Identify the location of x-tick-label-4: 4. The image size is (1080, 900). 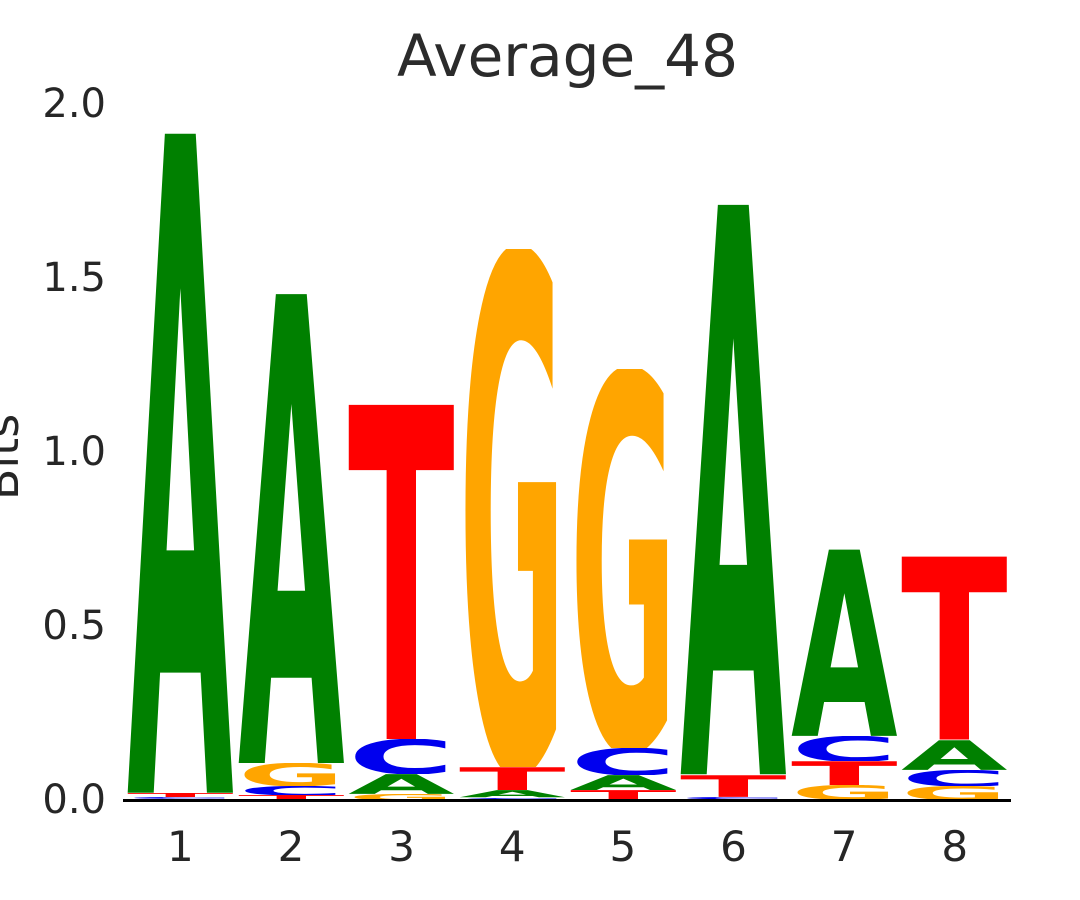
(512, 846).